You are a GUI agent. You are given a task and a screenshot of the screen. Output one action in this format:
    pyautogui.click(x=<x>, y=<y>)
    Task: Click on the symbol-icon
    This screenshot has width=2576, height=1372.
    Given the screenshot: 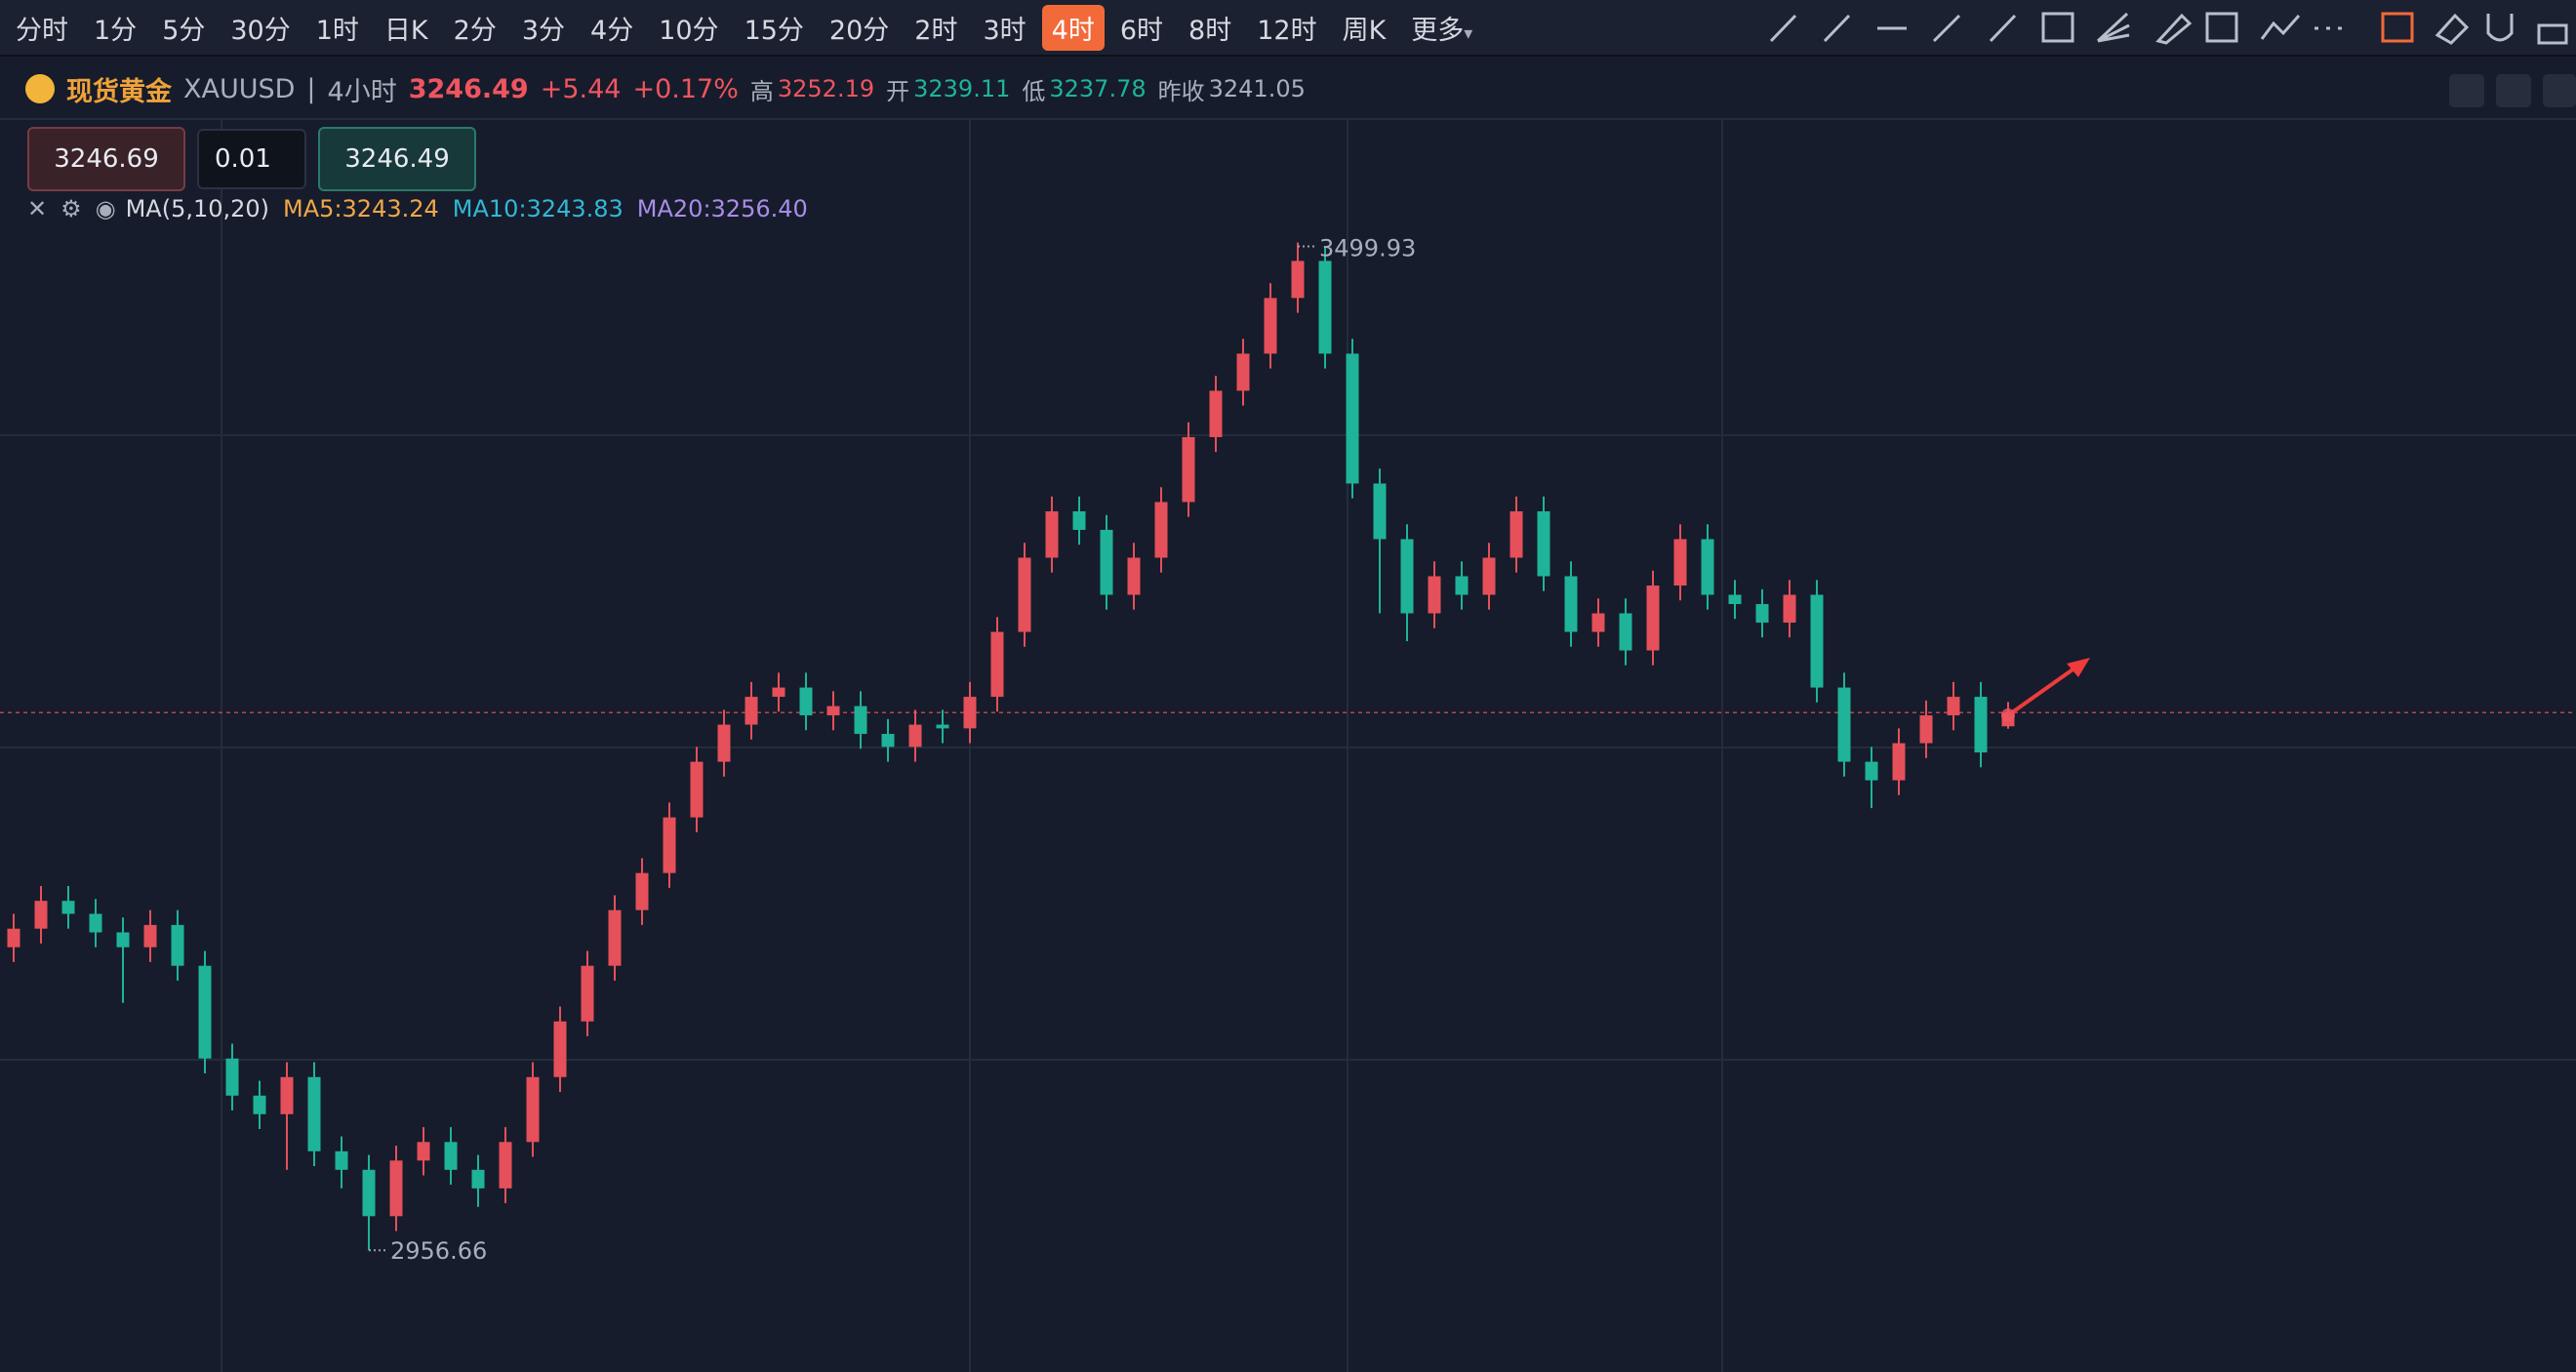 What is the action you would take?
    pyautogui.click(x=40, y=88)
    